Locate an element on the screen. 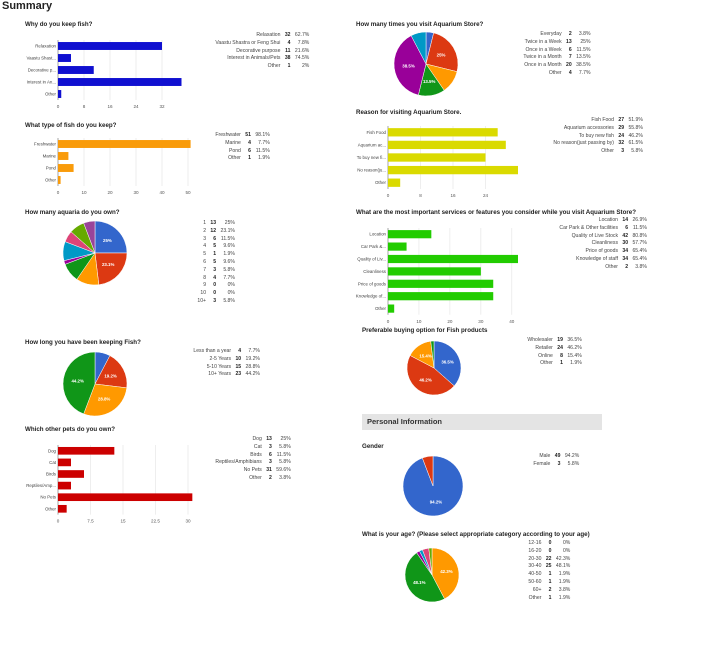 The height and width of the screenshot is (672, 720). row-percent: 42.3% is located at coordinates (563, 558).